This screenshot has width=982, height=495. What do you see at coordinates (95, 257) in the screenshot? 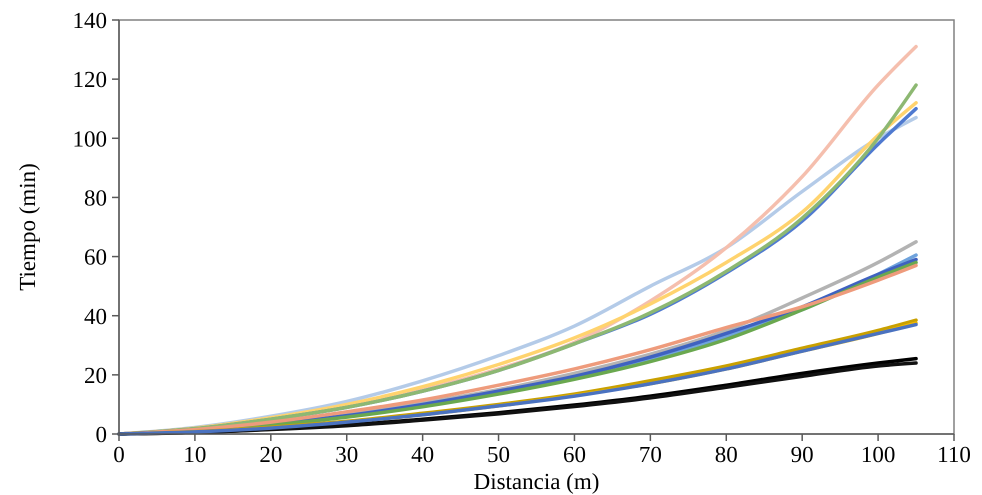
I see `y-tick-label: 60` at bounding box center [95, 257].